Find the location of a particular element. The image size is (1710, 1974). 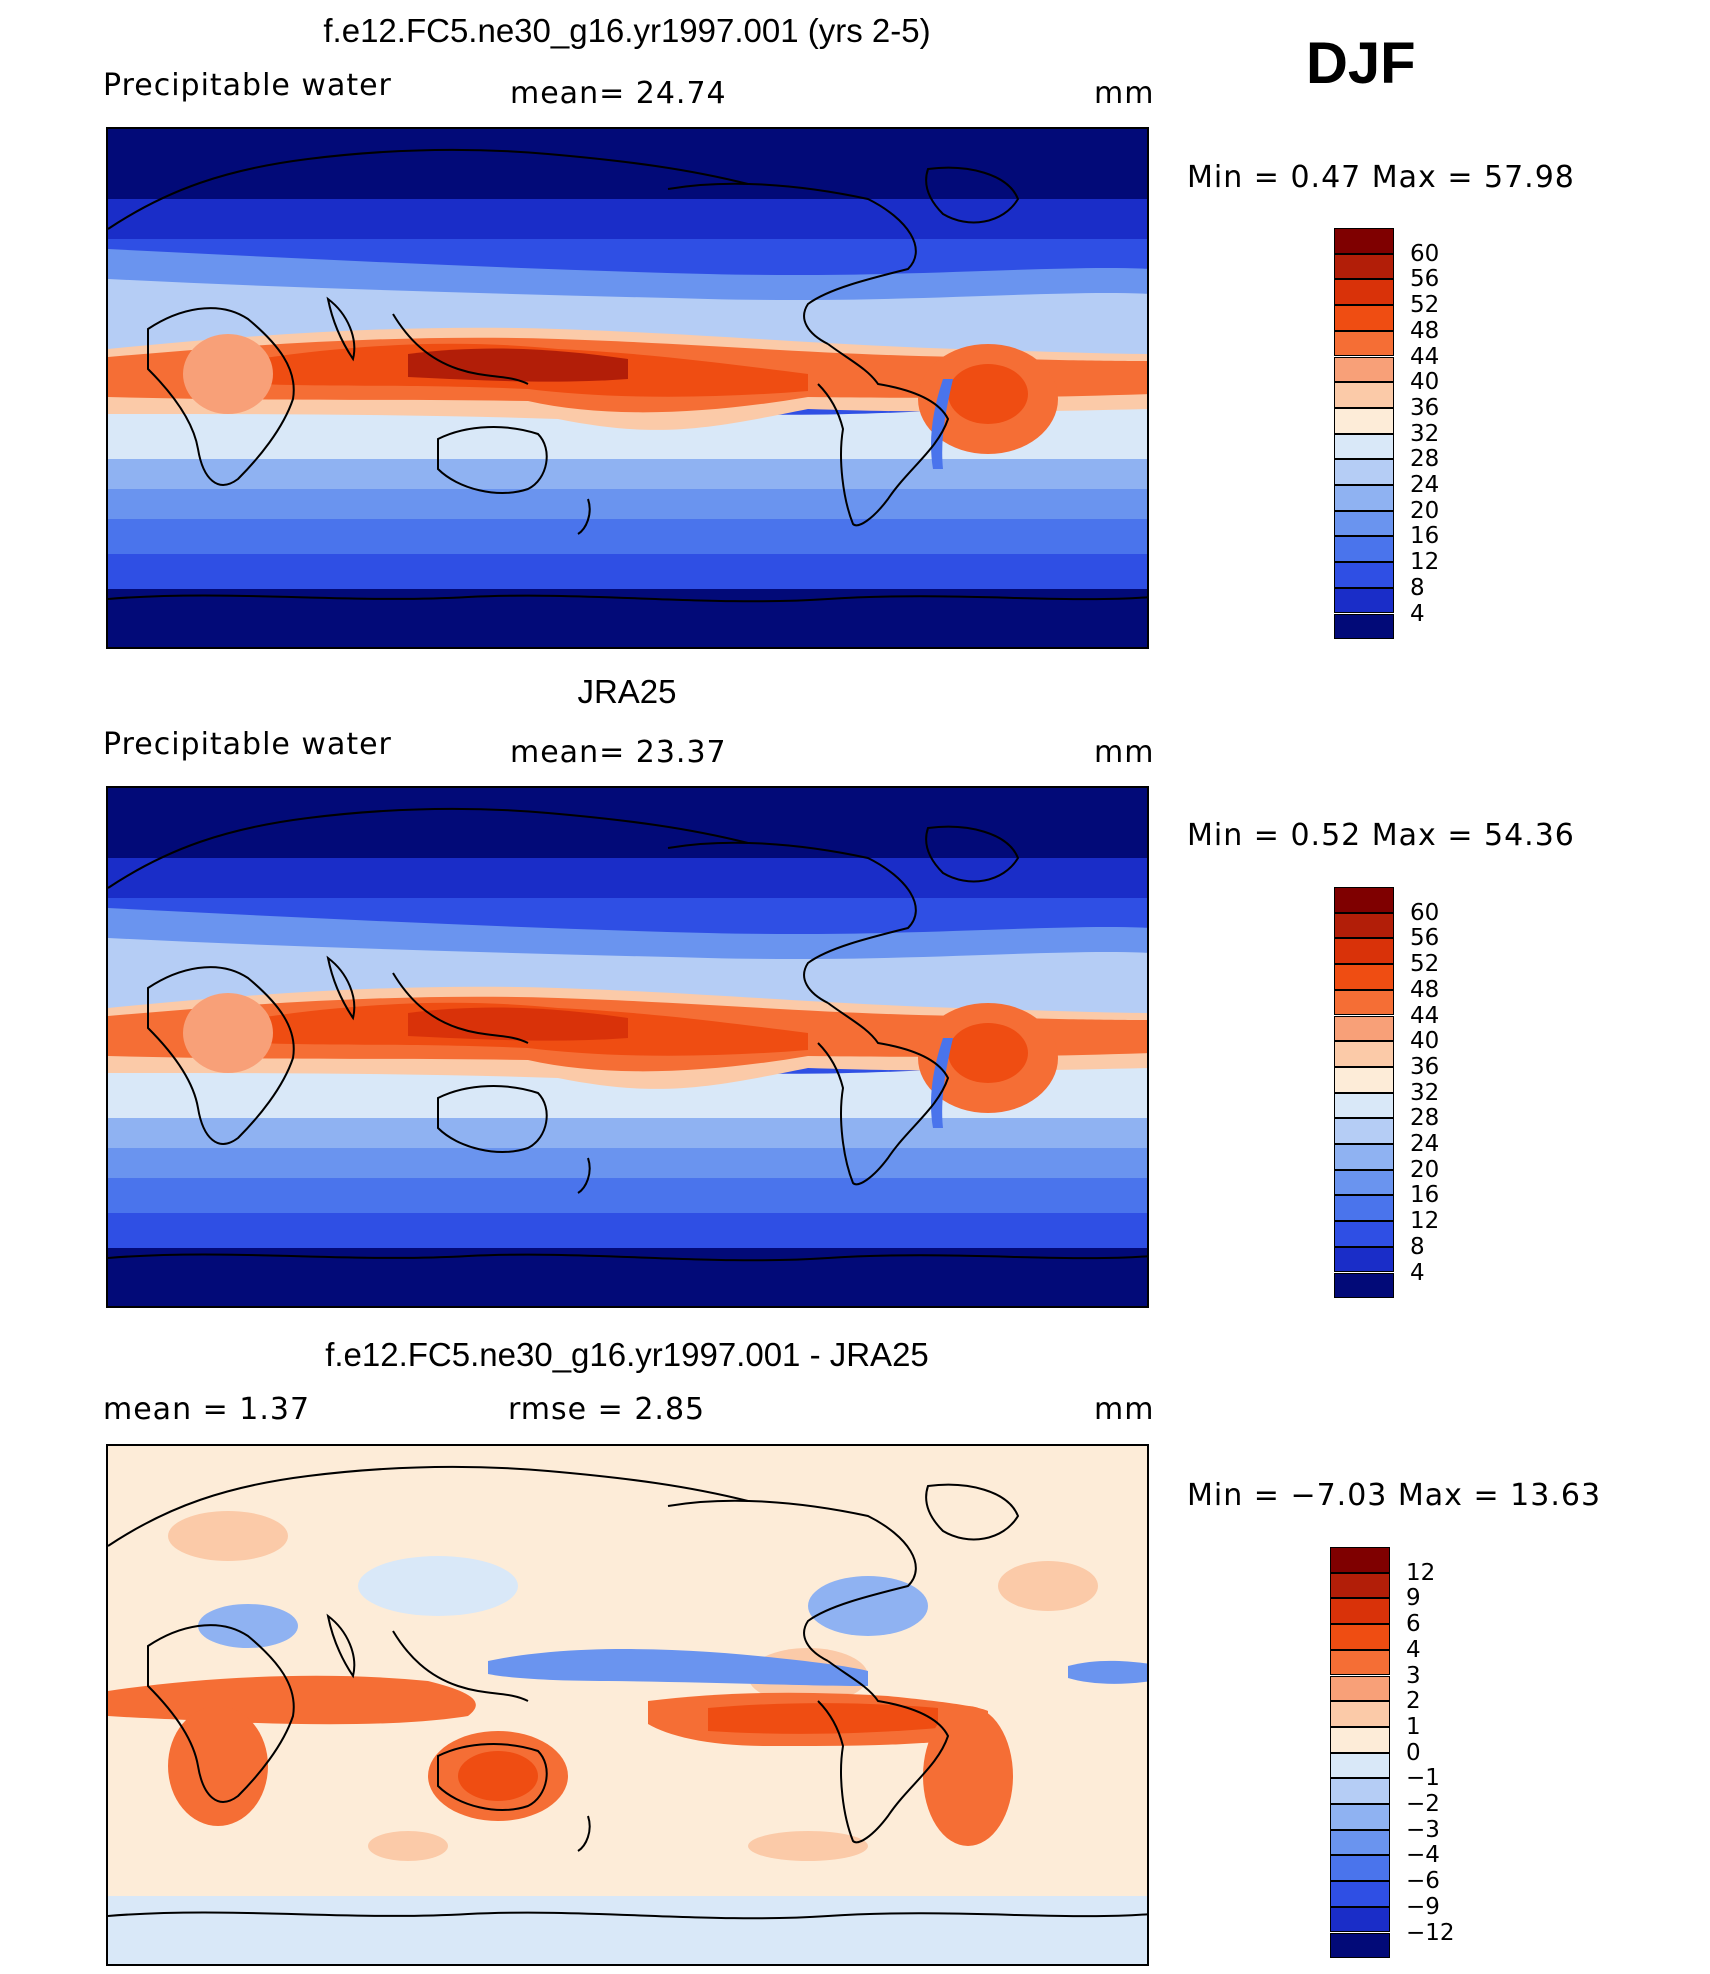

colorbar-tick-label: −4 is located at coordinates (1423, 1855).